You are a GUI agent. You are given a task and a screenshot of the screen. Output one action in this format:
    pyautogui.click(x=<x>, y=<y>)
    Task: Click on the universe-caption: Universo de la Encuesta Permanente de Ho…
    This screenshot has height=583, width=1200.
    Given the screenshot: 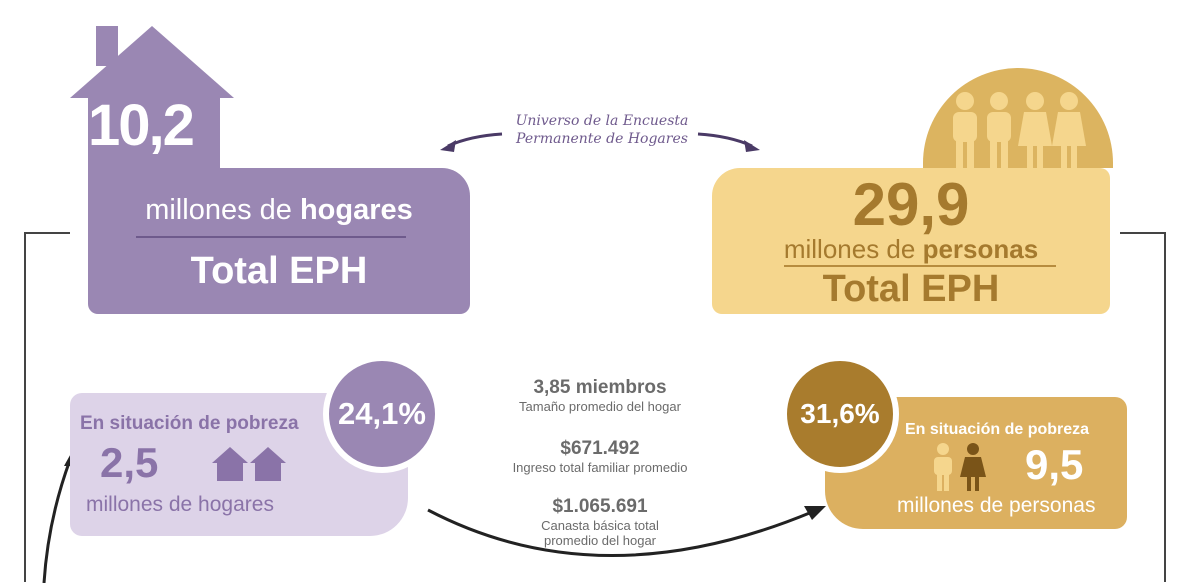 What is the action you would take?
    pyautogui.click(x=602, y=130)
    